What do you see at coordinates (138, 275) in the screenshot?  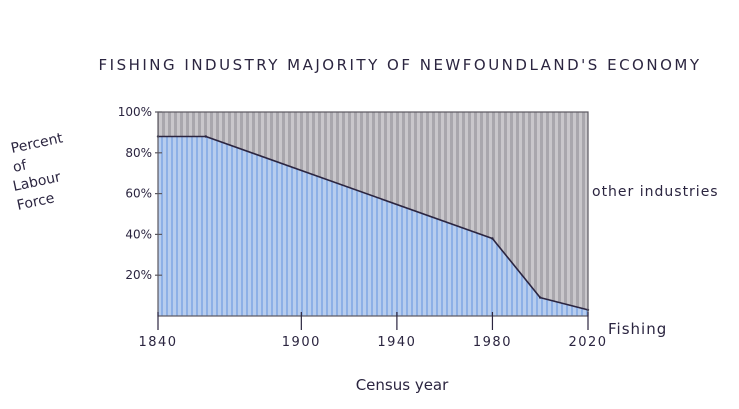 I see `y-tick-label: 20%` at bounding box center [138, 275].